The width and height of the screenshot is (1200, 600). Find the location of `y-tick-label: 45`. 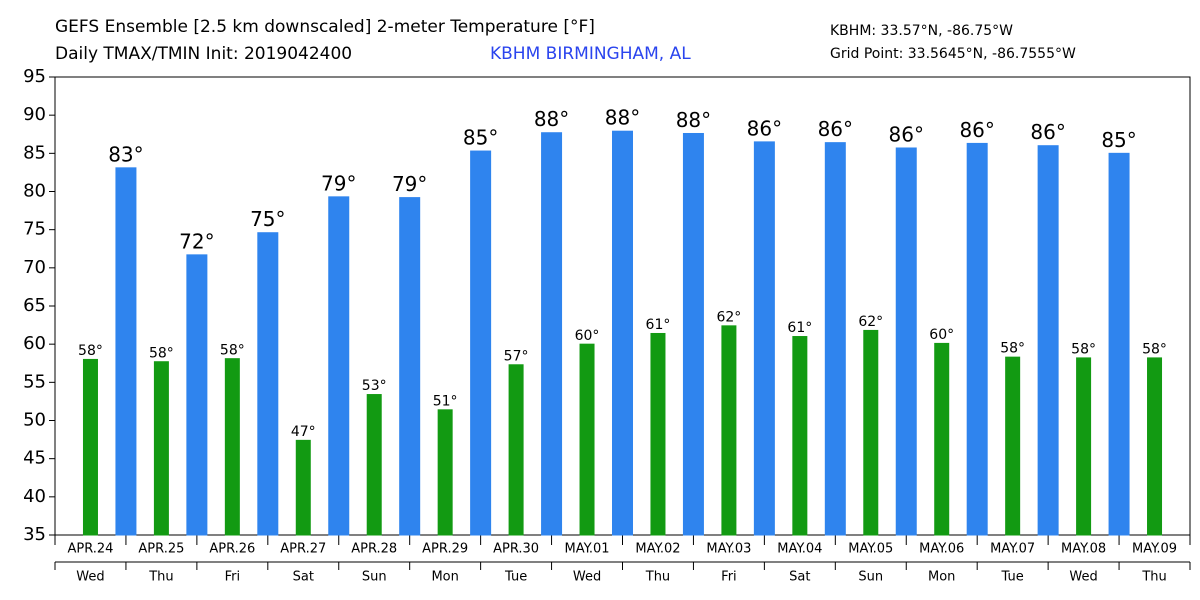

y-tick-label: 45 is located at coordinates (34, 458).